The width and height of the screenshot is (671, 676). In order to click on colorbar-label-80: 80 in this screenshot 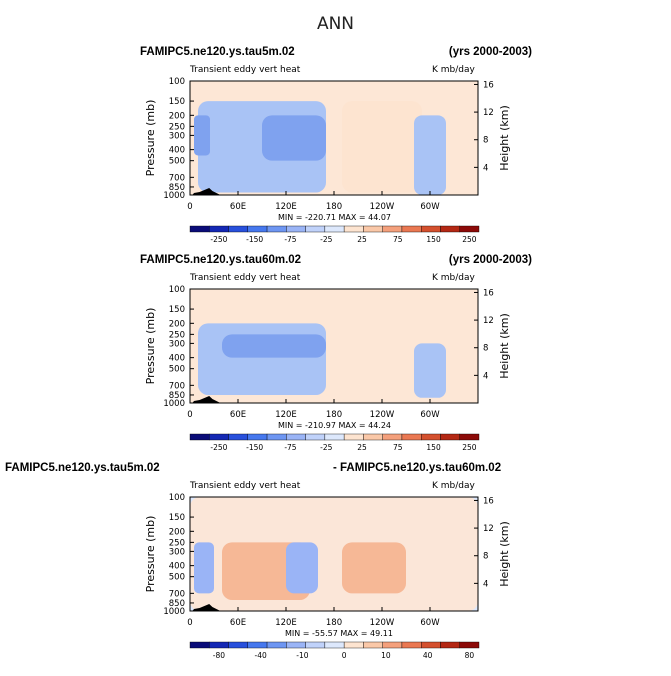, I will do `click(470, 655)`.